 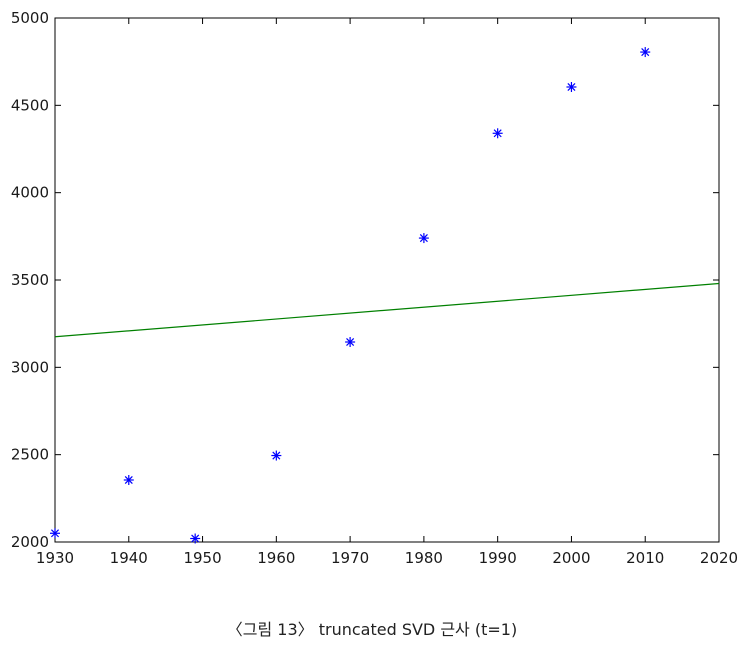 What do you see at coordinates (645, 558) in the screenshot?
I see `x-tick-label: 2010` at bounding box center [645, 558].